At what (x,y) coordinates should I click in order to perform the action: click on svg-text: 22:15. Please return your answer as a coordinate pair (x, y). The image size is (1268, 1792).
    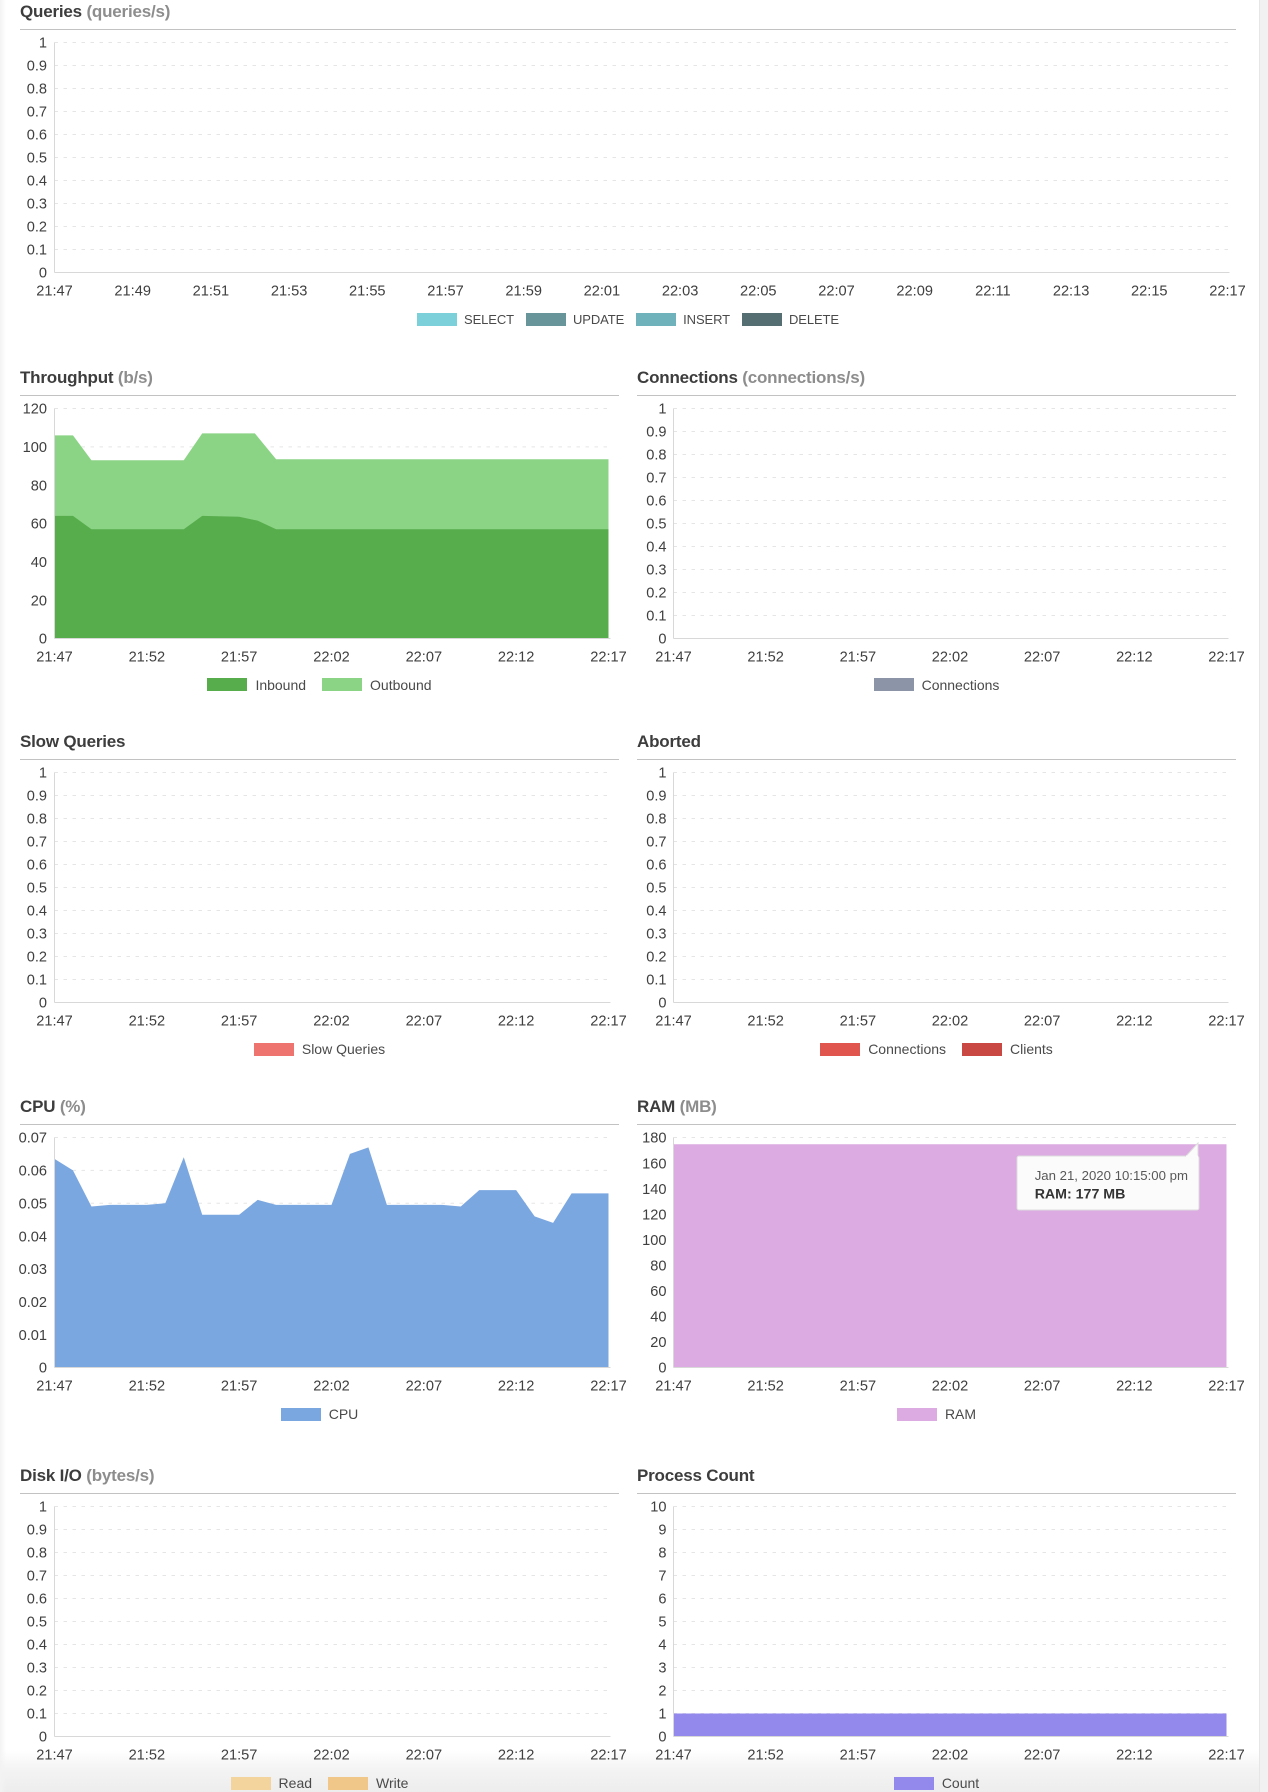
    Looking at the image, I should click on (1149, 291).